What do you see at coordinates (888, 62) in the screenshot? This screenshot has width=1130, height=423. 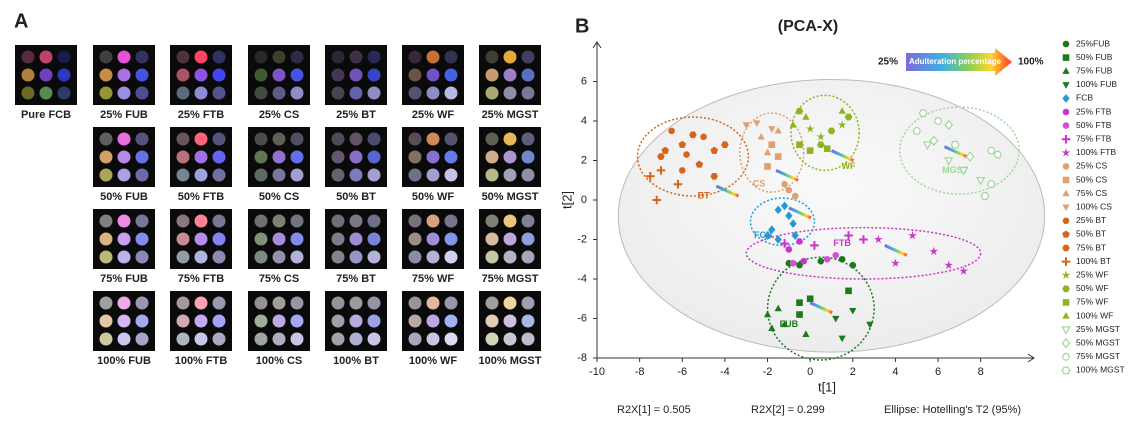 I see `gradient-start: 25%` at bounding box center [888, 62].